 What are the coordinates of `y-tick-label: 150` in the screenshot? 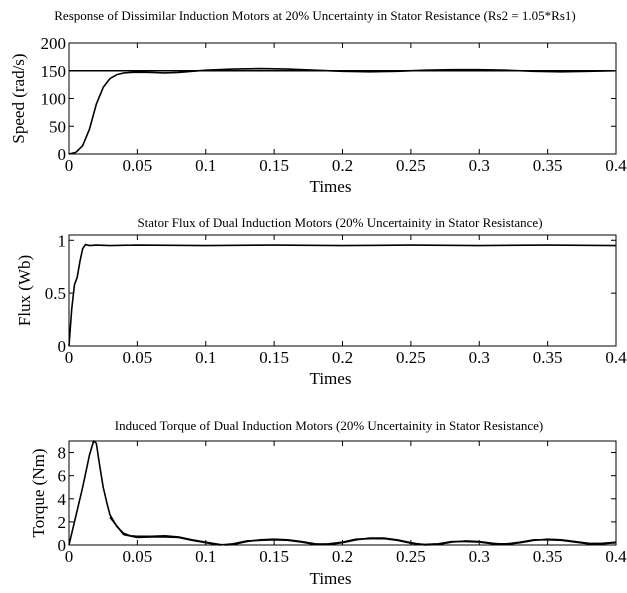 It's located at (54, 71).